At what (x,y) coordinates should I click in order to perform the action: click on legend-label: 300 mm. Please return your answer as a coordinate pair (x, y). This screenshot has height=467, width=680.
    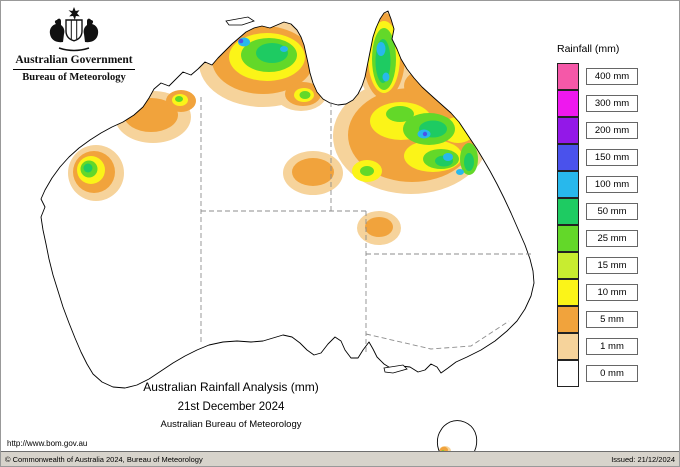
    Looking at the image, I should click on (612, 103).